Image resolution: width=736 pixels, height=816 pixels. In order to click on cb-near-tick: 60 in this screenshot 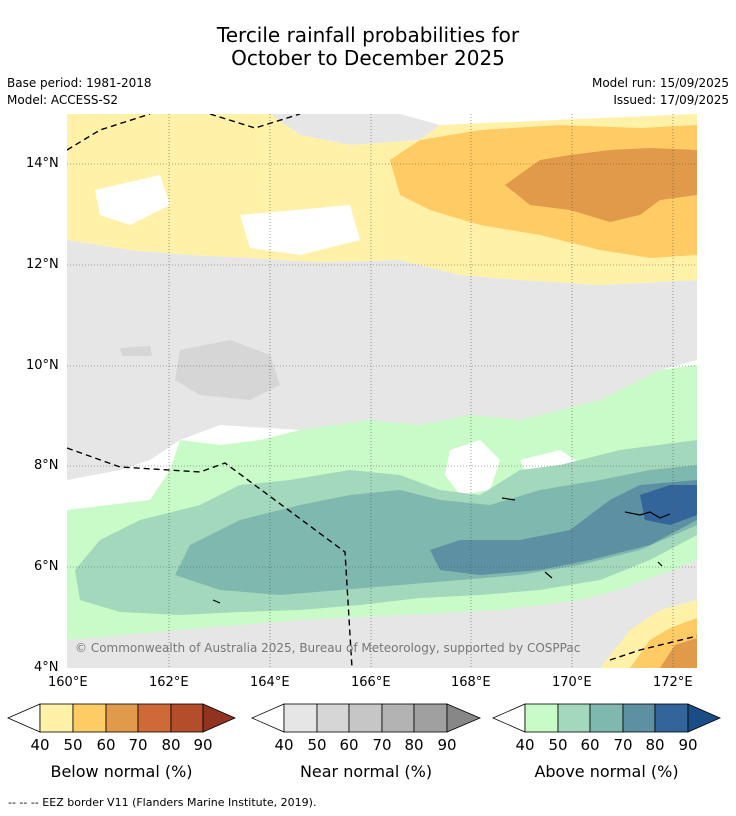, I will do `click(349, 745)`.